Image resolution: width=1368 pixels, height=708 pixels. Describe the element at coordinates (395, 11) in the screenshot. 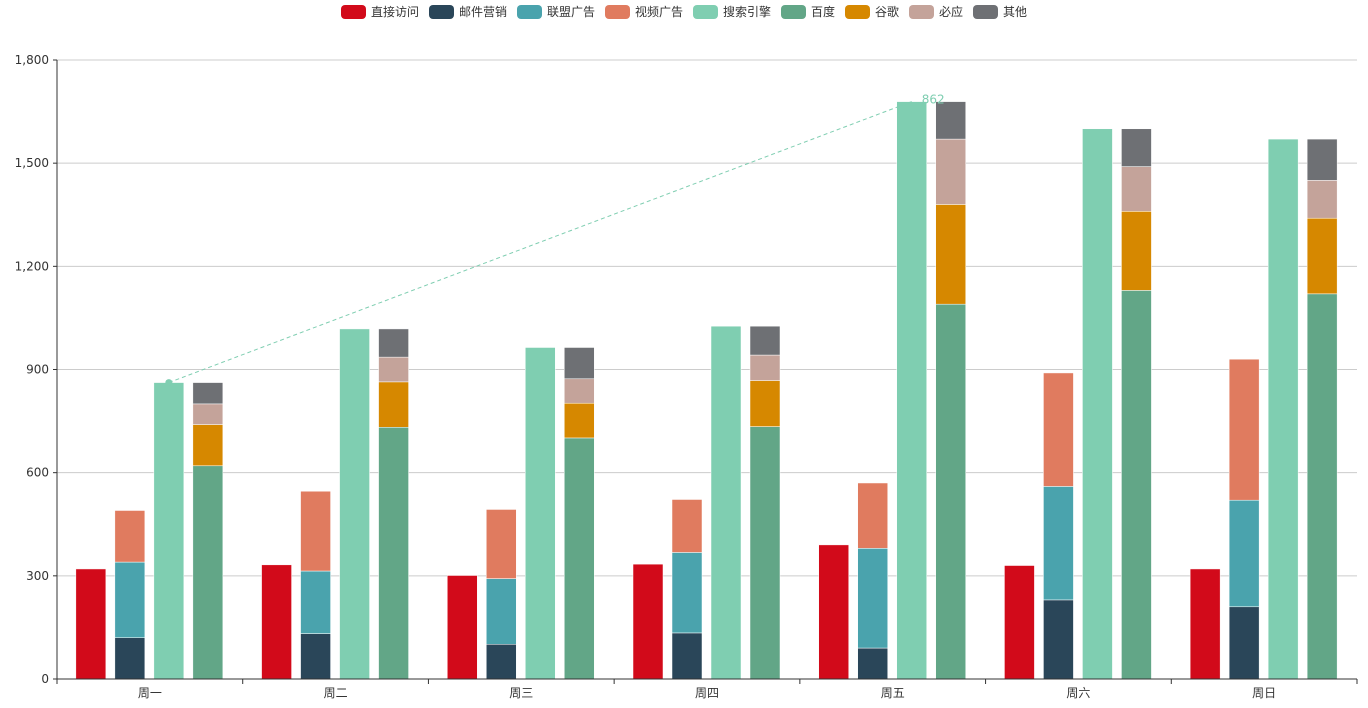

I see `legend-label: 直接访问` at that location.